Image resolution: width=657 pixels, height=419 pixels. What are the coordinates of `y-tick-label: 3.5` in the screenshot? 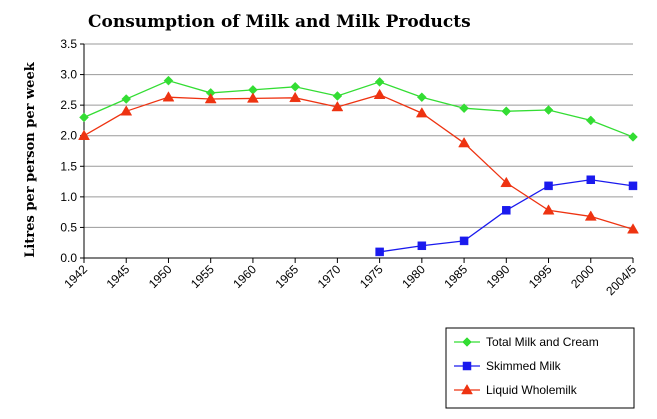 It's located at (68, 44).